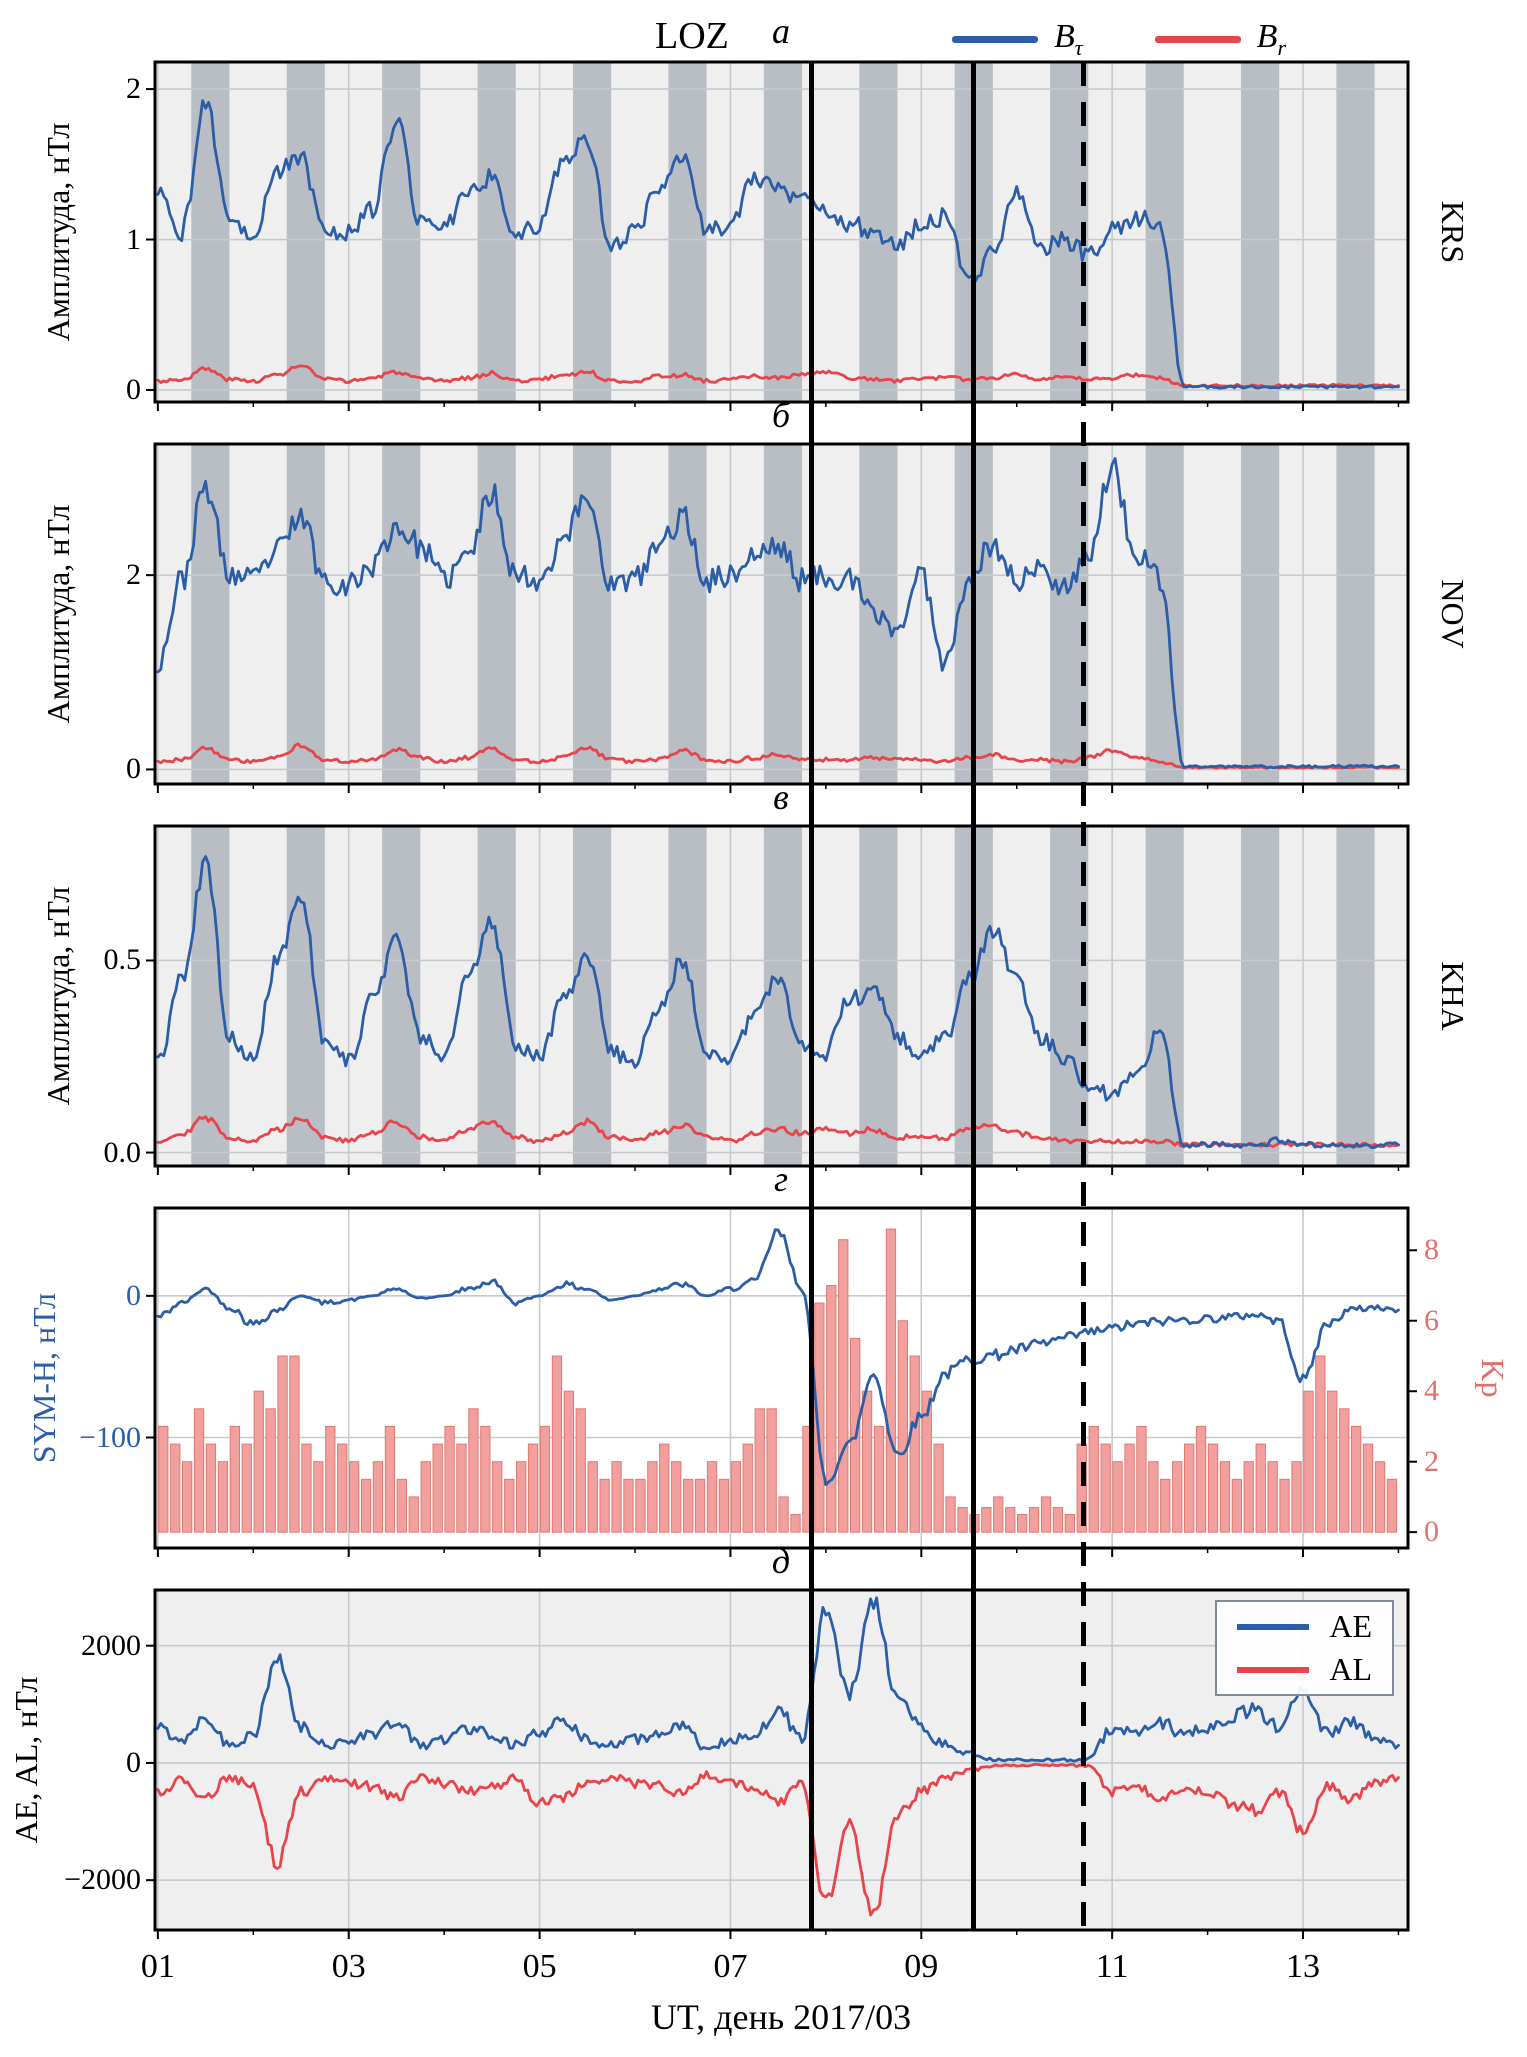 Image resolution: width=1527 pixels, height=2057 pixels. I want to click on panel-label-b: б, so click(781, 415).